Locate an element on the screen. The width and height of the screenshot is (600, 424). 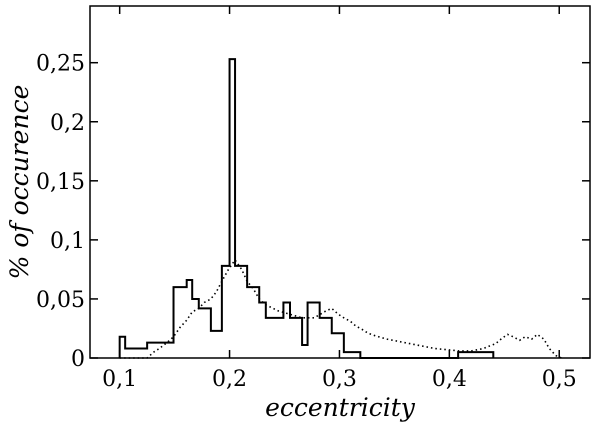
x-tick-label: 0,5 is located at coordinates (559, 379).